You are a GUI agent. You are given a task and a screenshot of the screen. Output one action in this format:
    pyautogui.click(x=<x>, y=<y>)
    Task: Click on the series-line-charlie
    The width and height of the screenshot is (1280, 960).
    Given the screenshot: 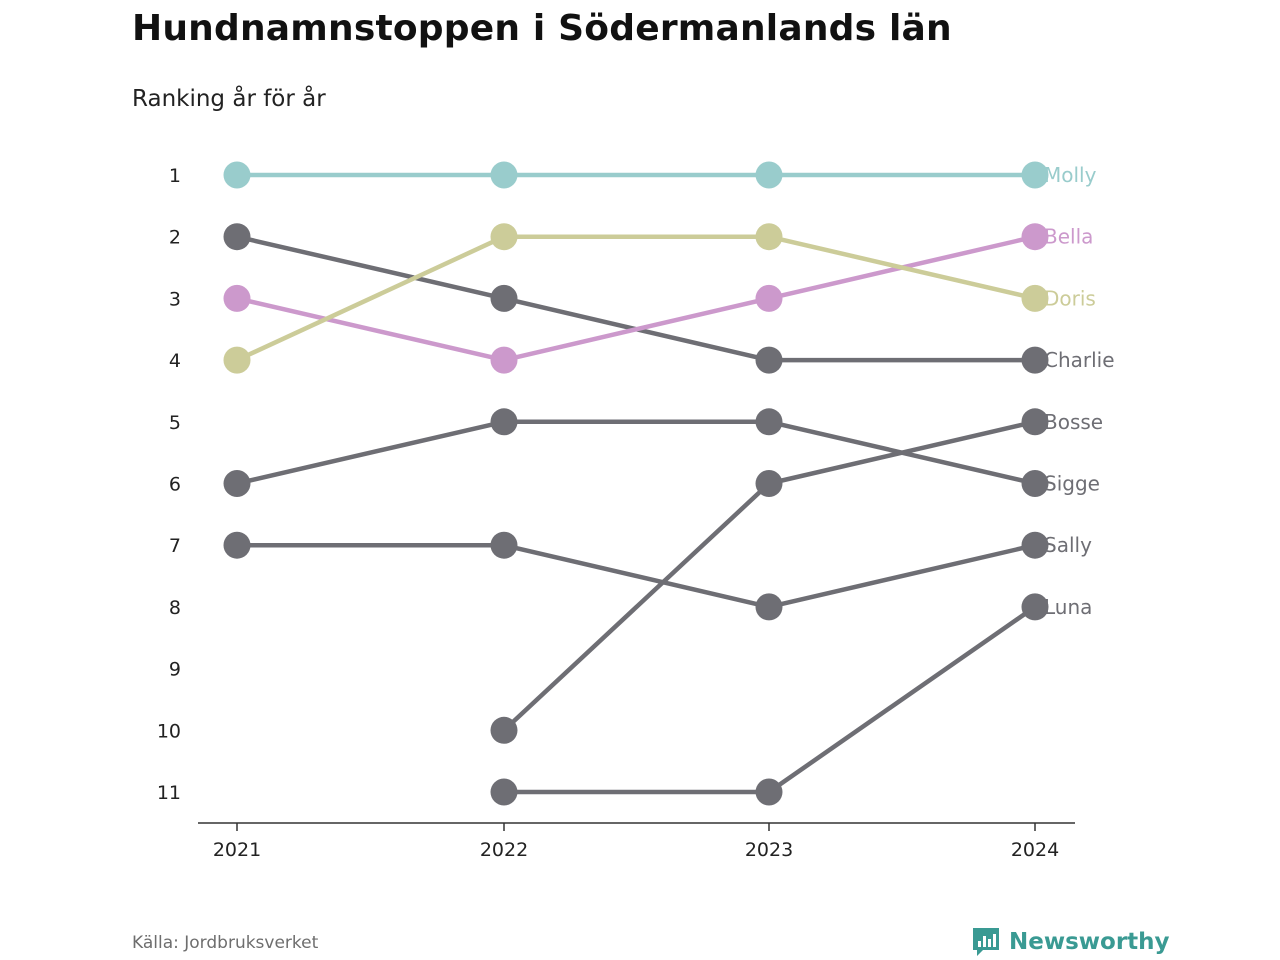 What is the action you would take?
    pyautogui.click(x=635, y=298)
    